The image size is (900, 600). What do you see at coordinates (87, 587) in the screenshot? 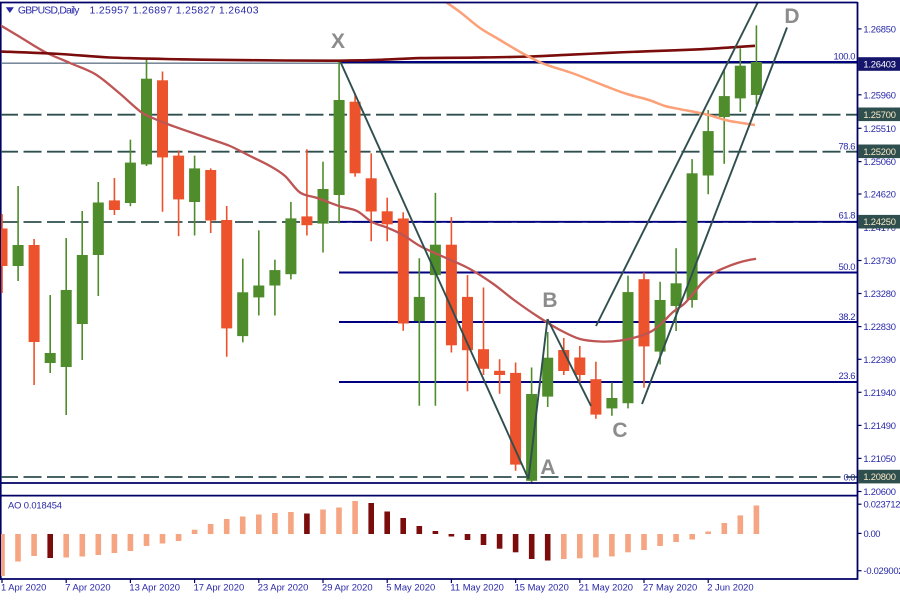
I see `svg-text: 7 Apr 2020` at bounding box center [87, 587].